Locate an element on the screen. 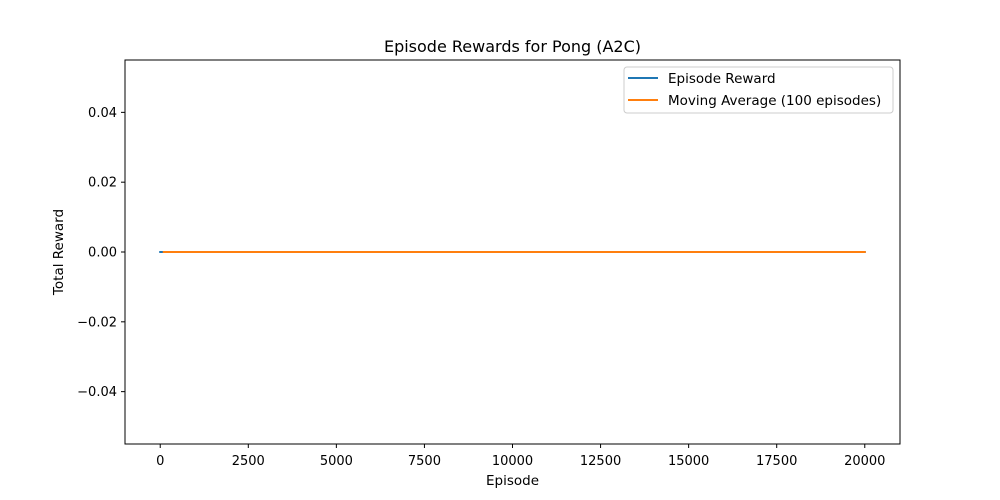 The width and height of the screenshot is (1000, 500). x-tick-label: 17500 is located at coordinates (776, 461).